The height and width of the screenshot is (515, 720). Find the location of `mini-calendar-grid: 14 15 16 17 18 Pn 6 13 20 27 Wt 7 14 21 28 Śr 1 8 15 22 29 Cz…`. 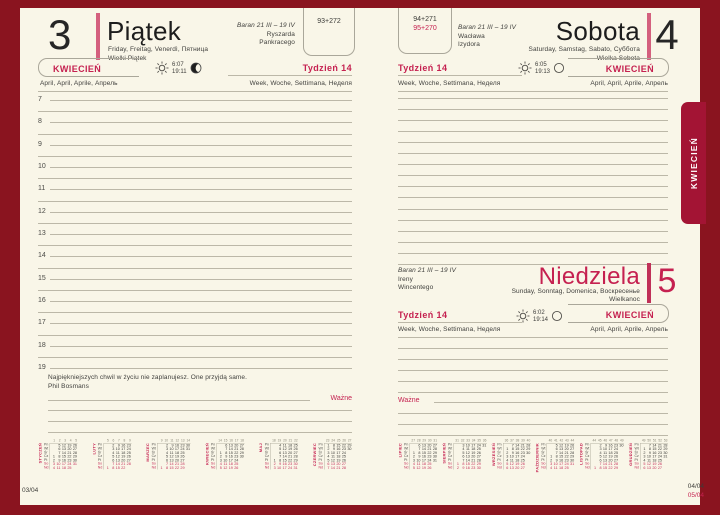

mini-calendar-grid: 14 15 16 17 18 Pn 6 13 20 27 Wt 7 14 21 28 Śr 1 8 15 22 29 Cz… is located at coordinates (227, 454).